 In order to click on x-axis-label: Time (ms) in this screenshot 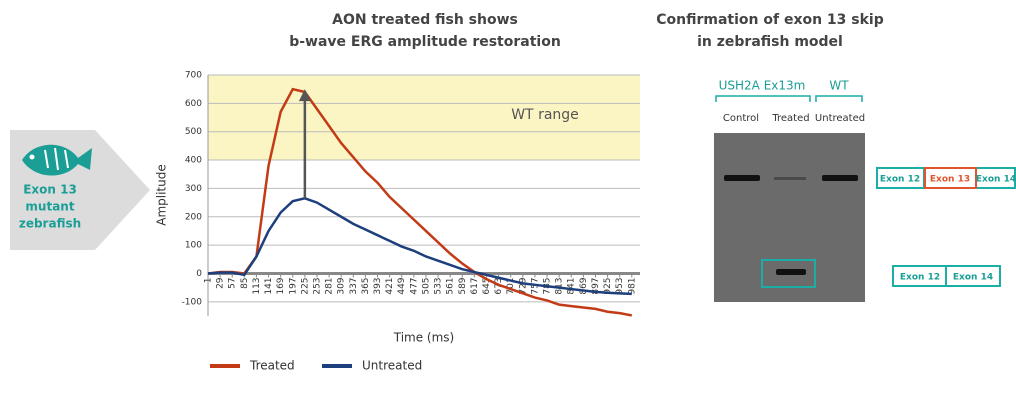, I will do `click(424, 338)`.